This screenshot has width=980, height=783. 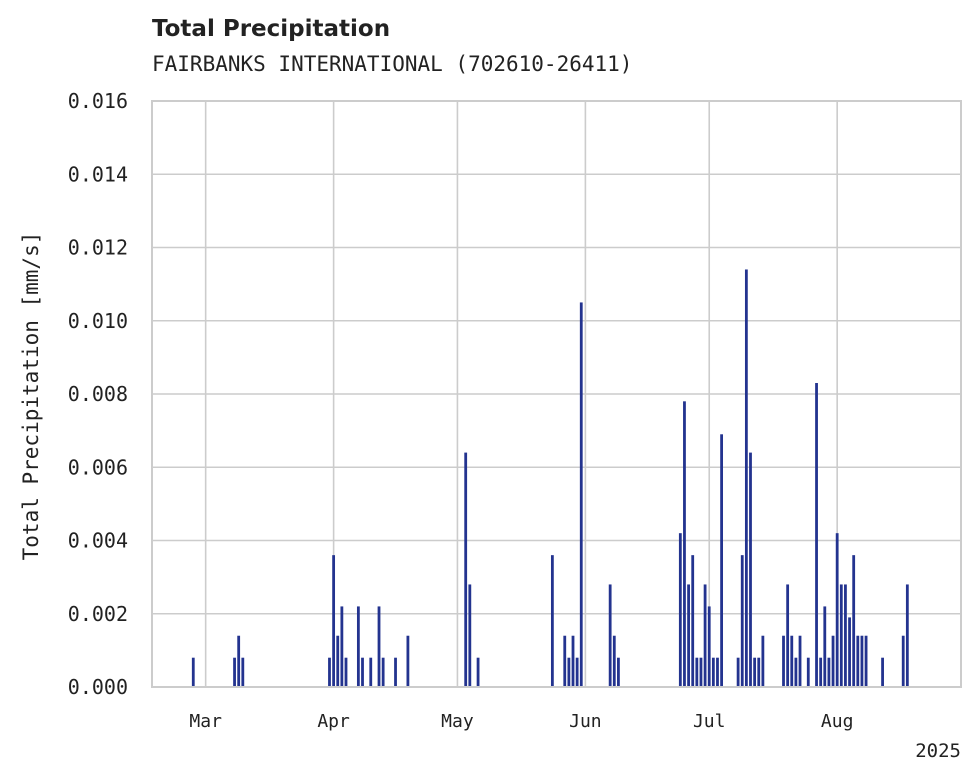 I want to click on x-tick-label-jul: Jul, so click(x=709, y=721).